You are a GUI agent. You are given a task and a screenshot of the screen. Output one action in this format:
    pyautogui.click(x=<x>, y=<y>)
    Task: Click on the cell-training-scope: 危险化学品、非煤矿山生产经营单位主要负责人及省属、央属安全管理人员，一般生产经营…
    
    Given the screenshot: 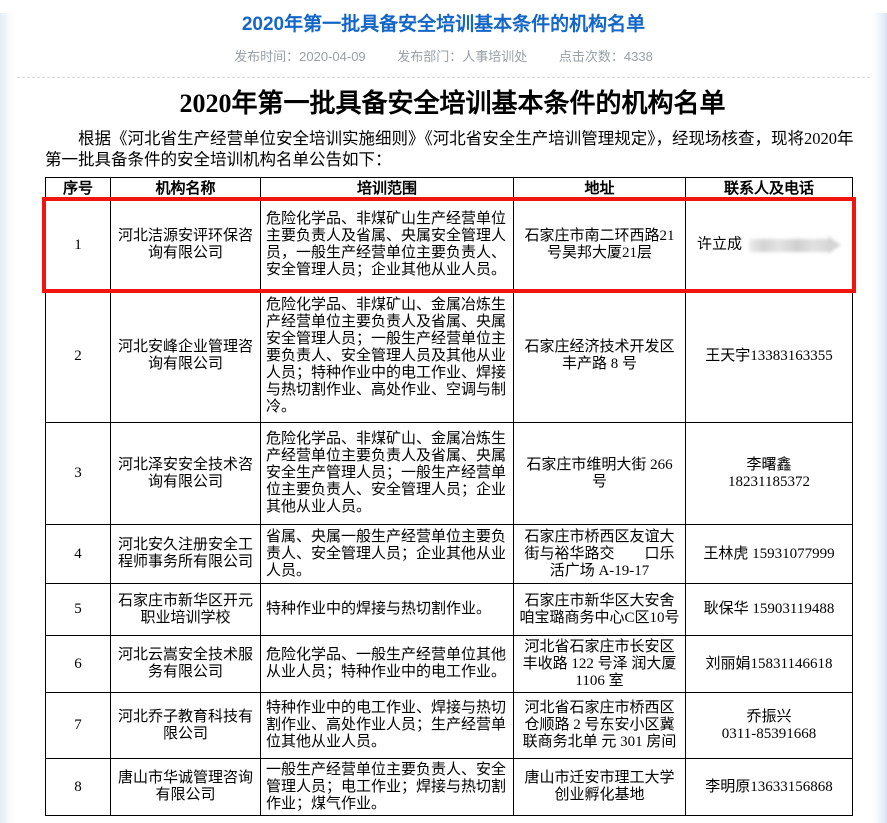 What is the action you would take?
    pyautogui.click(x=387, y=245)
    